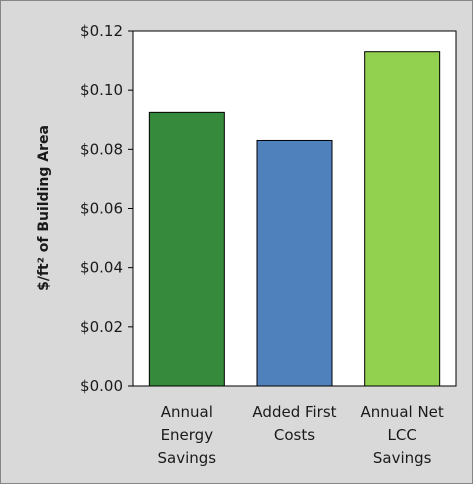 Image resolution: width=473 pixels, height=484 pixels. What do you see at coordinates (187, 412) in the screenshot?
I see `x-category-label-line: Annual` at bounding box center [187, 412].